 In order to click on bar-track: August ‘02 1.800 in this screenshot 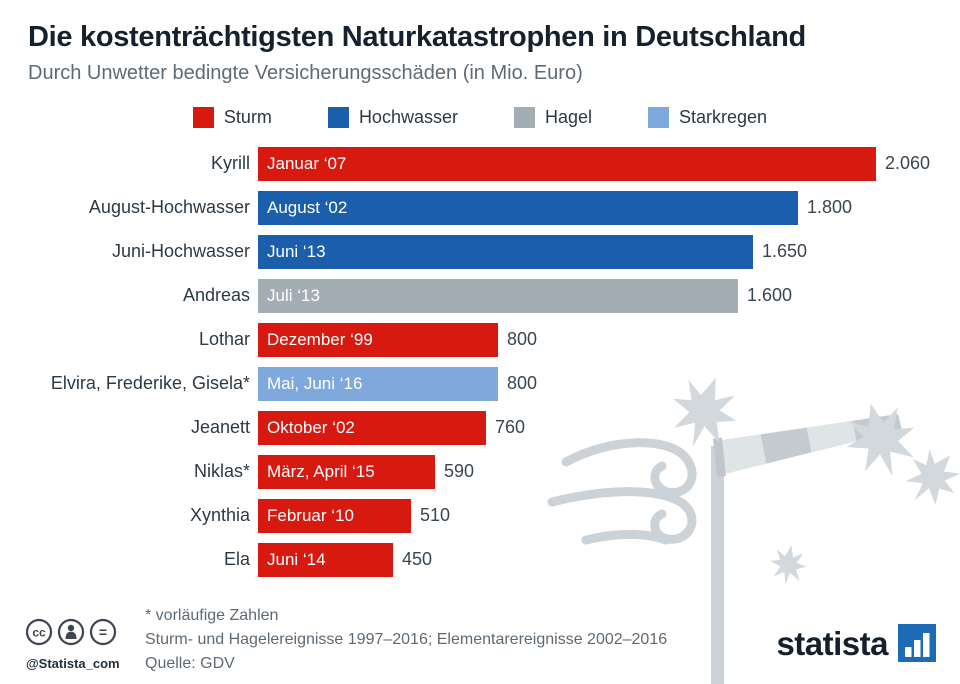, I will do `click(609, 207)`.